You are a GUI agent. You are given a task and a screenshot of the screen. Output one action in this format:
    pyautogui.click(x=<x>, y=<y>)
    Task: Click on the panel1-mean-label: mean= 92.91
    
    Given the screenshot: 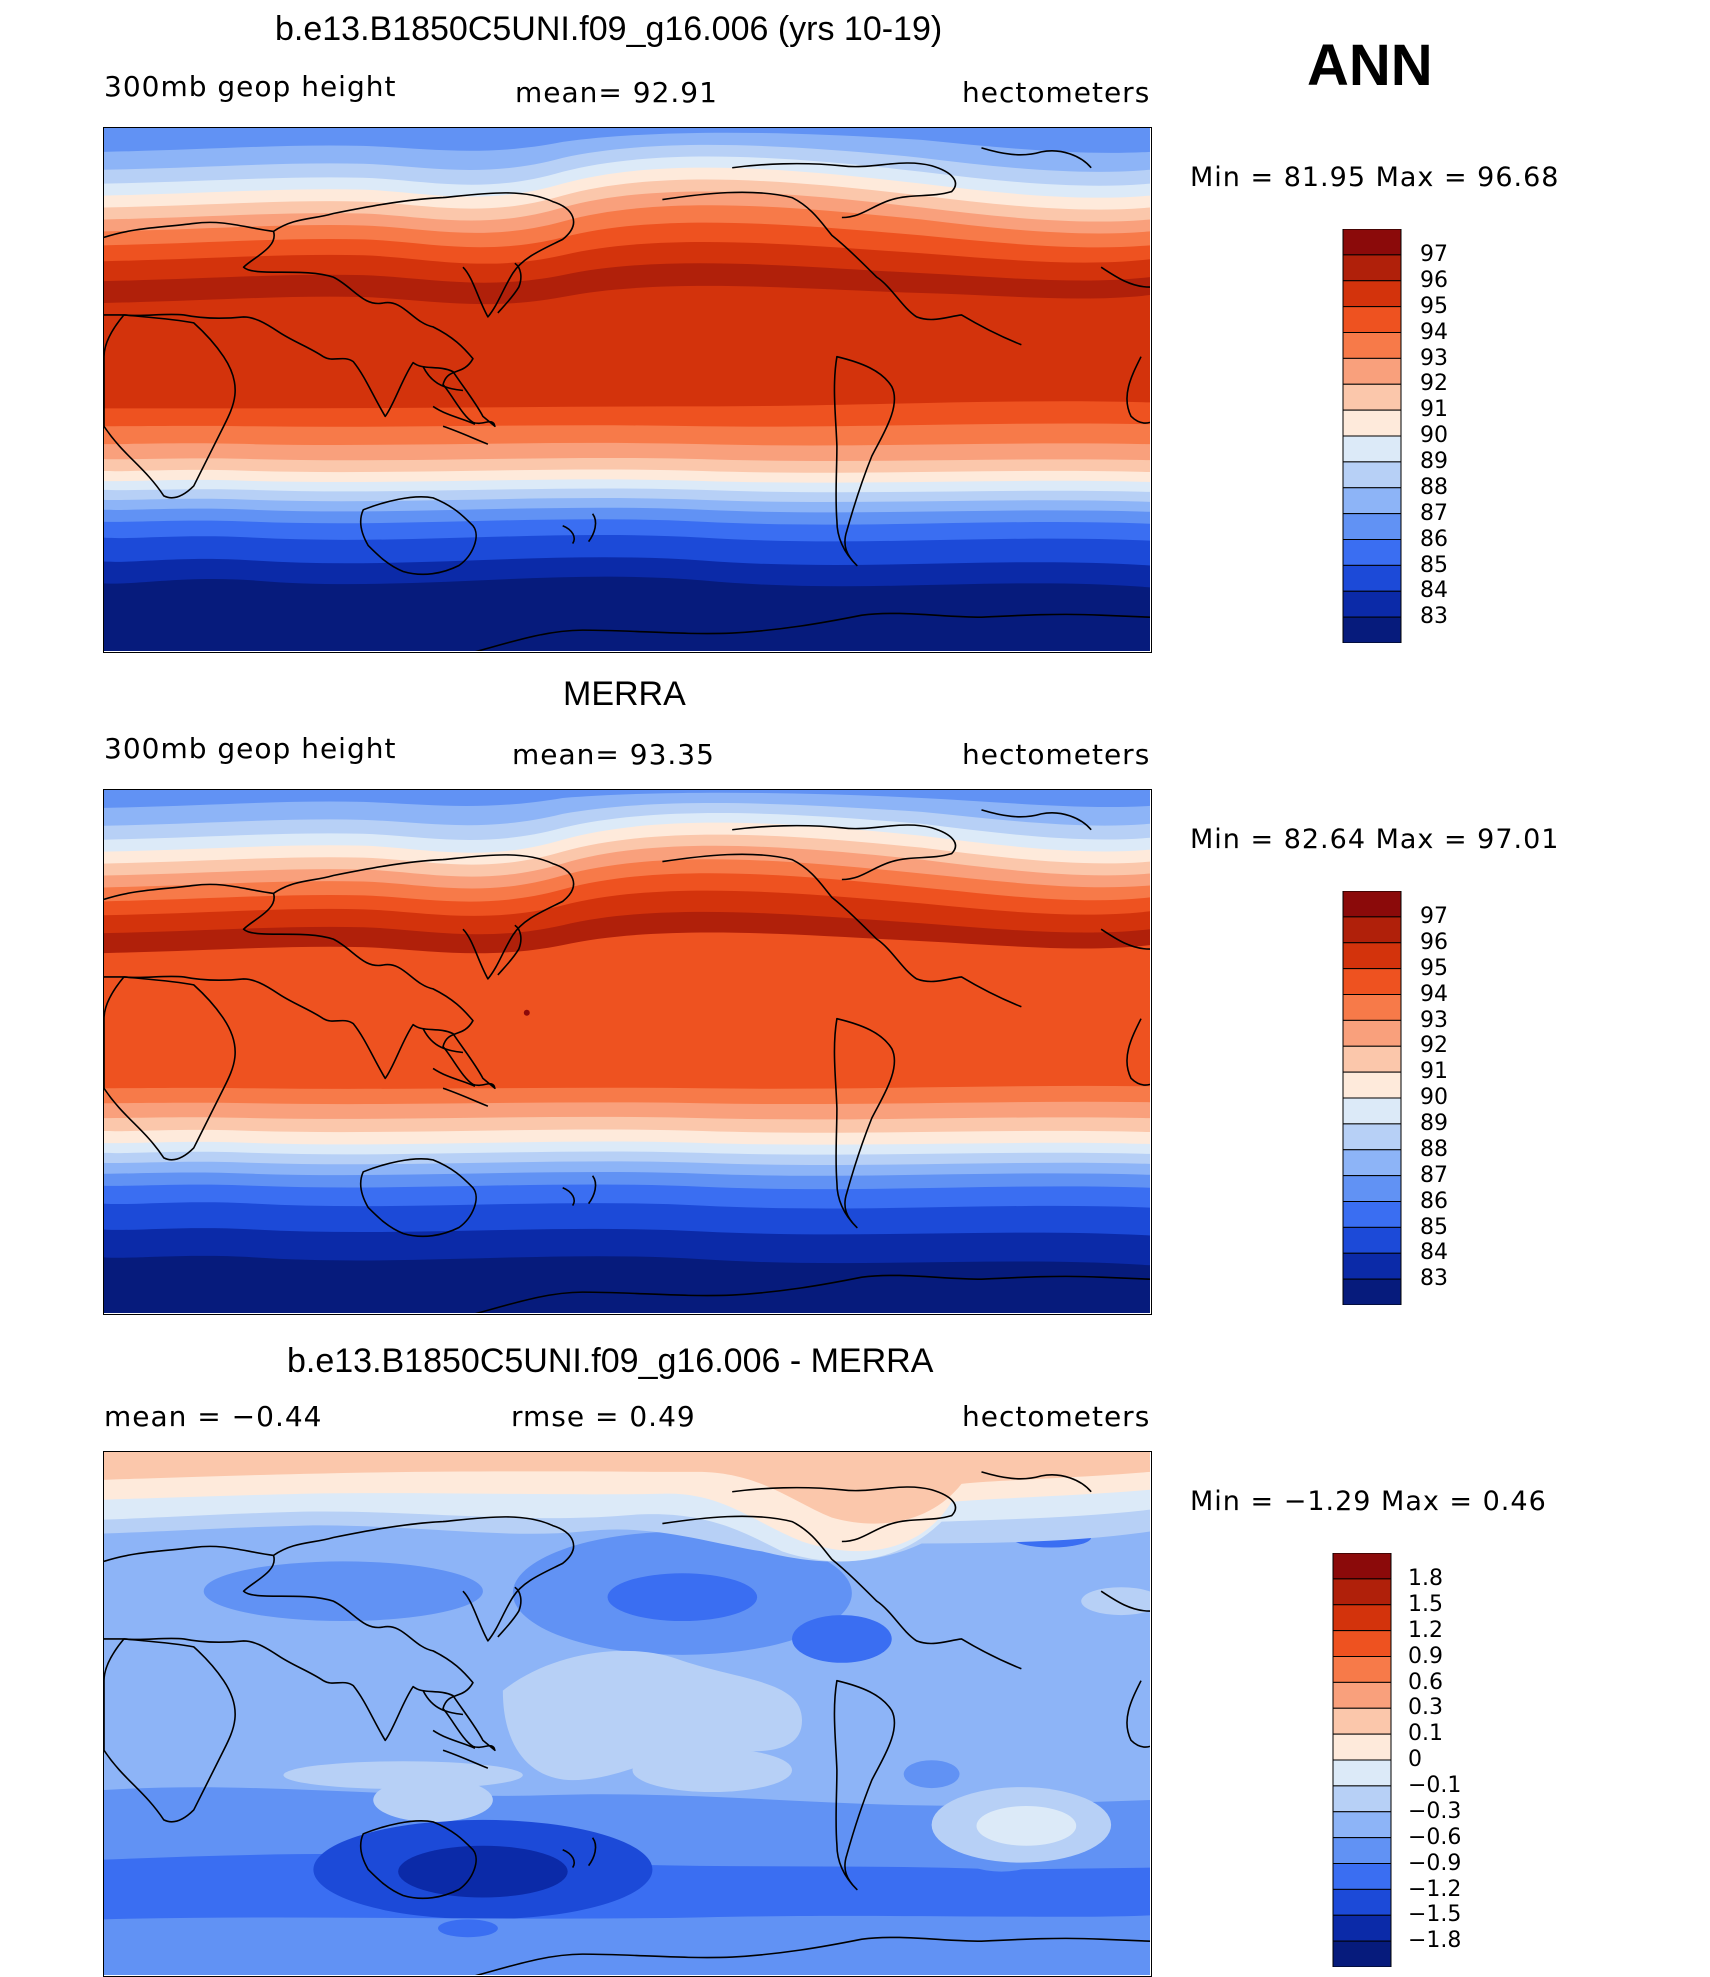 What is the action you would take?
    pyautogui.click(x=616, y=92)
    